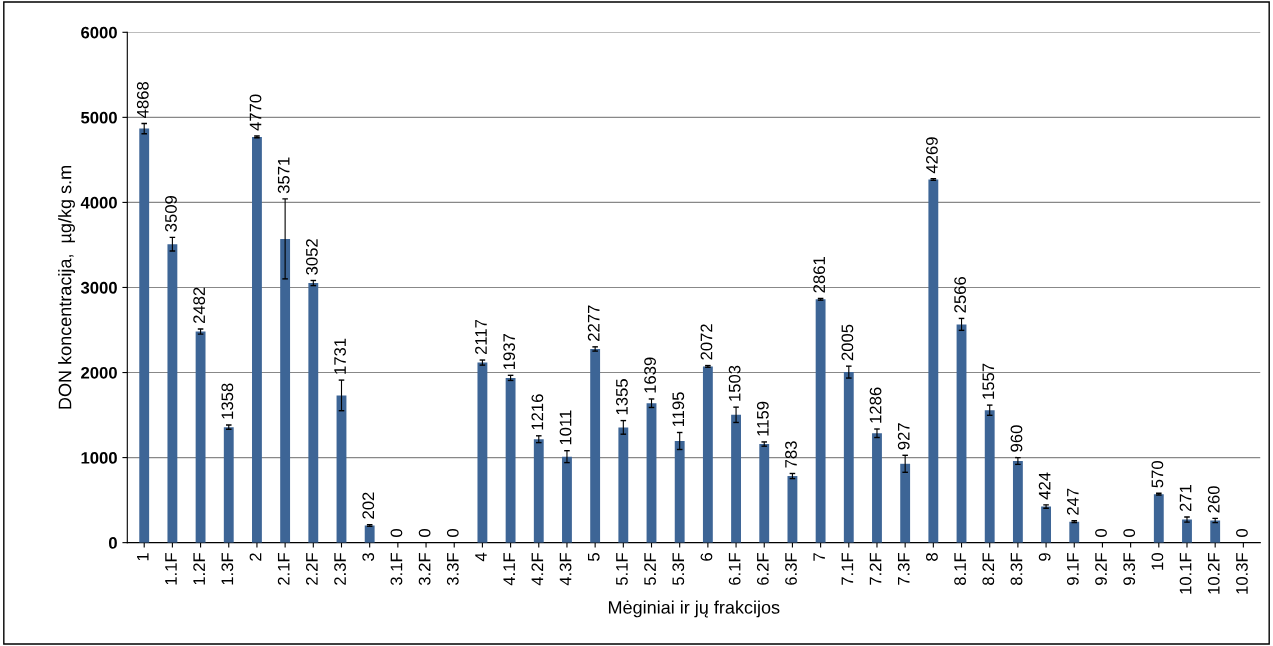 The width and height of the screenshot is (1273, 646). I want to click on data-label: 1159, so click(762, 418).